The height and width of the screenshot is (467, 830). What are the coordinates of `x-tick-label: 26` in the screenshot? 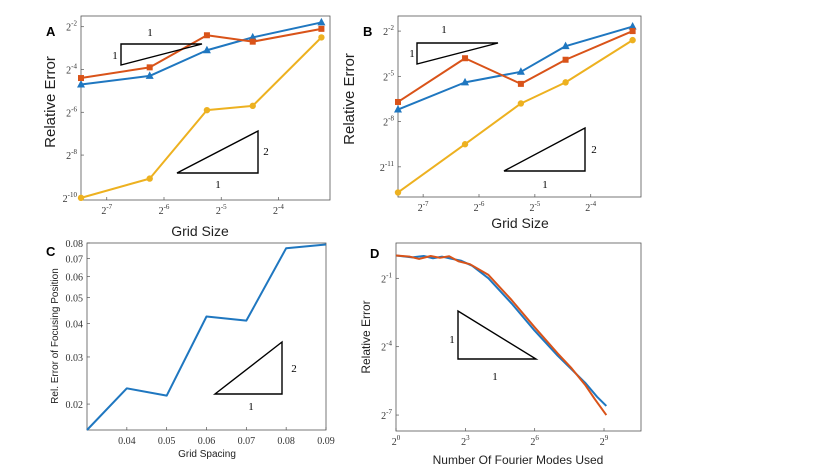 It's located at (534, 441).